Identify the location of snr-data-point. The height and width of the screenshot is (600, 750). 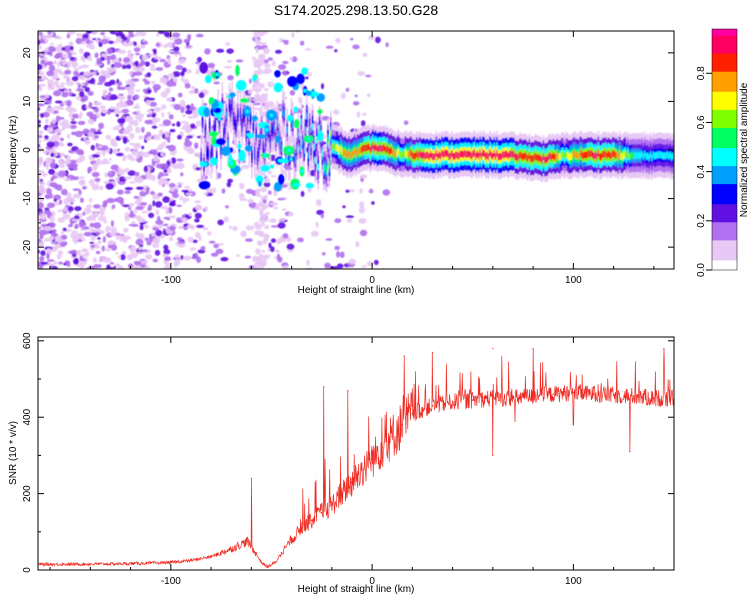
(301, 528).